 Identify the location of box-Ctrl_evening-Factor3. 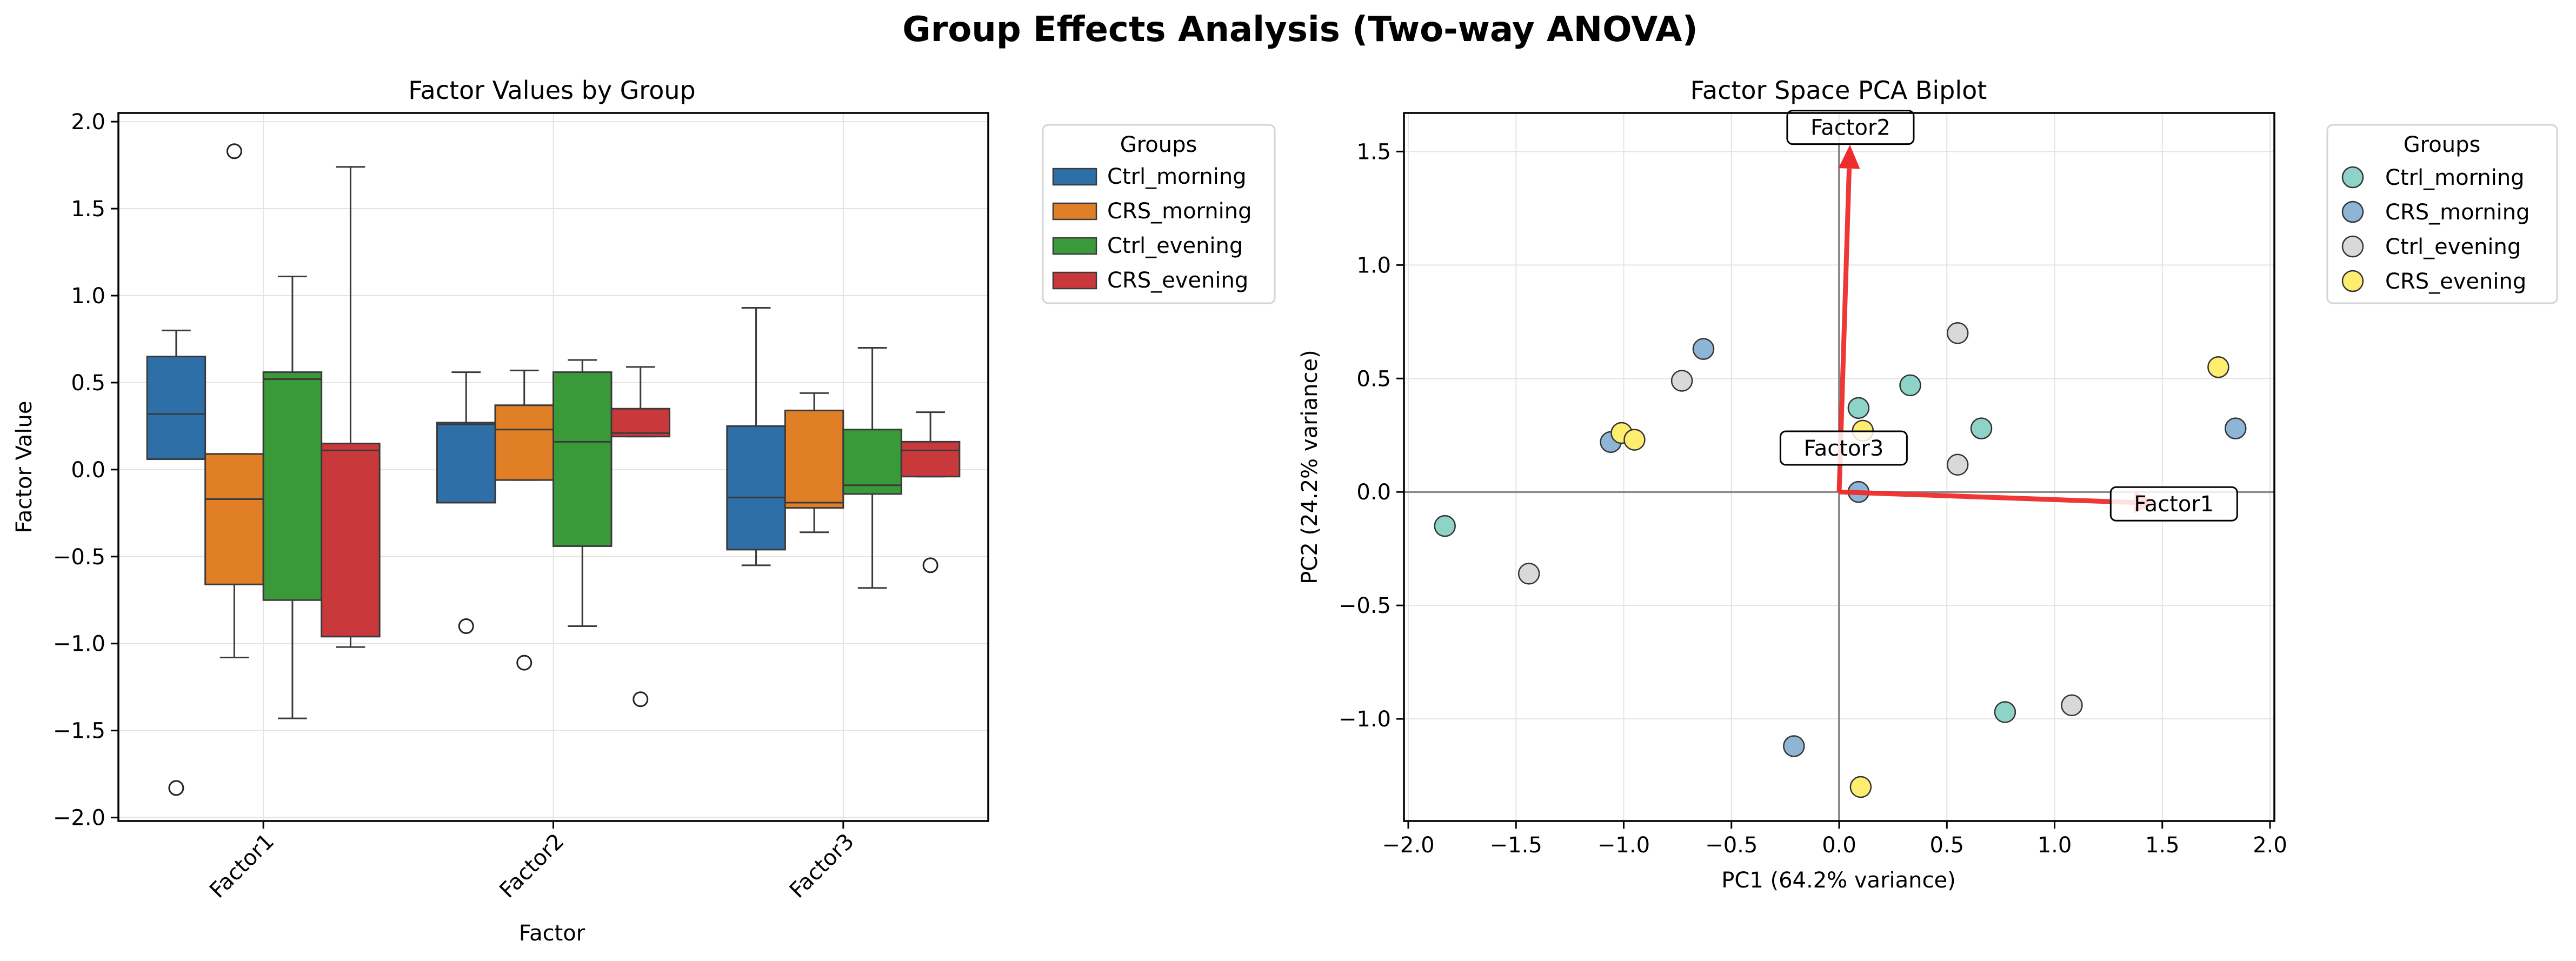
(872, 468).